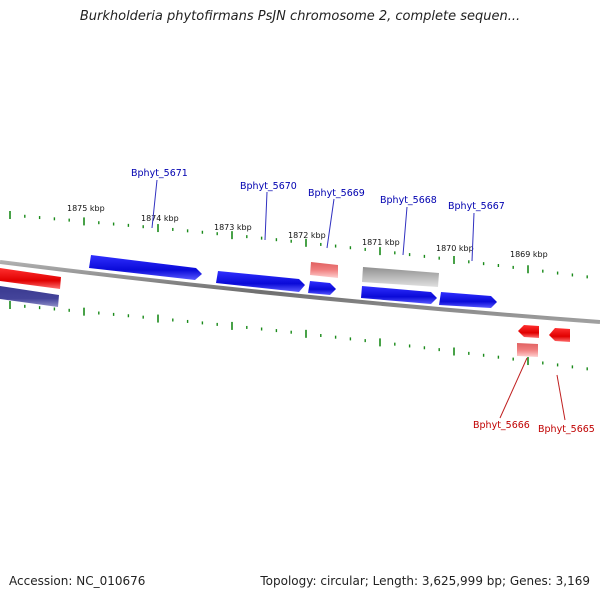  I want to click on kbp-label: 1875 kbp, so click(86, 208).